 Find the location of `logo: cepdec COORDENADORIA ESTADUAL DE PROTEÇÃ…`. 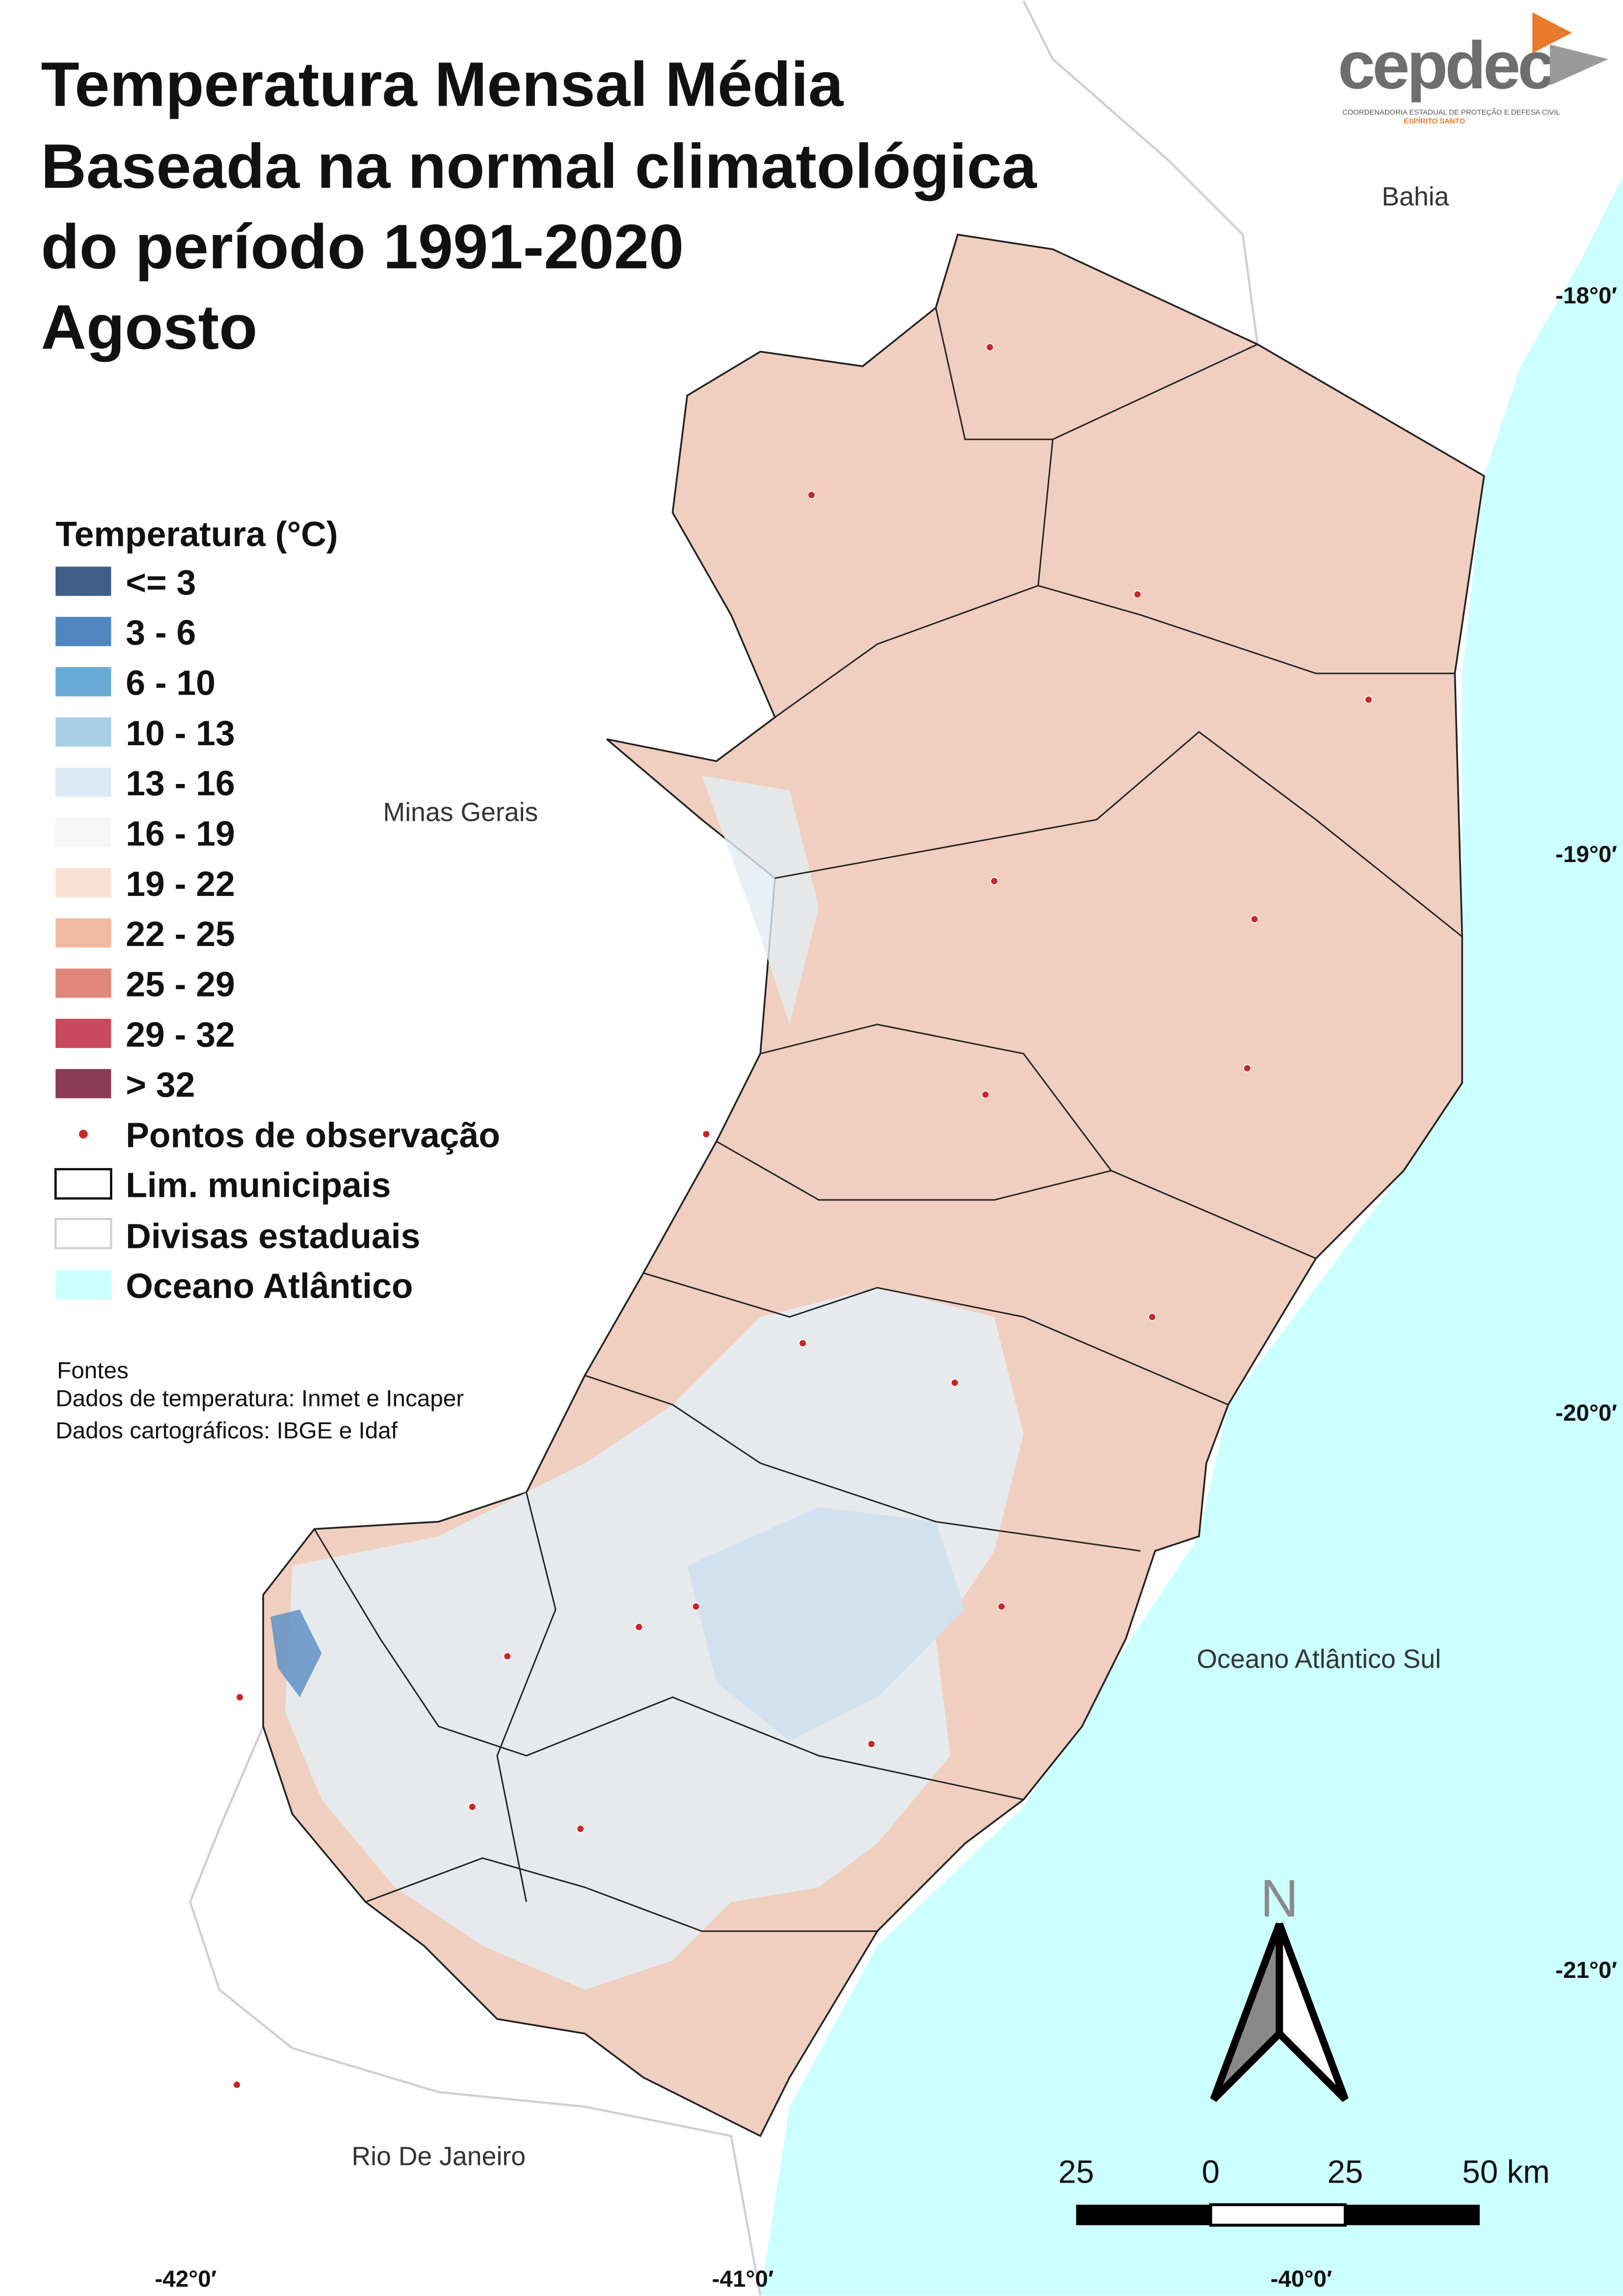

logo: cepdec COORDENADORIA ESTADUAL DE PROTEÇÃ… is located at coordinates (1473, 69).